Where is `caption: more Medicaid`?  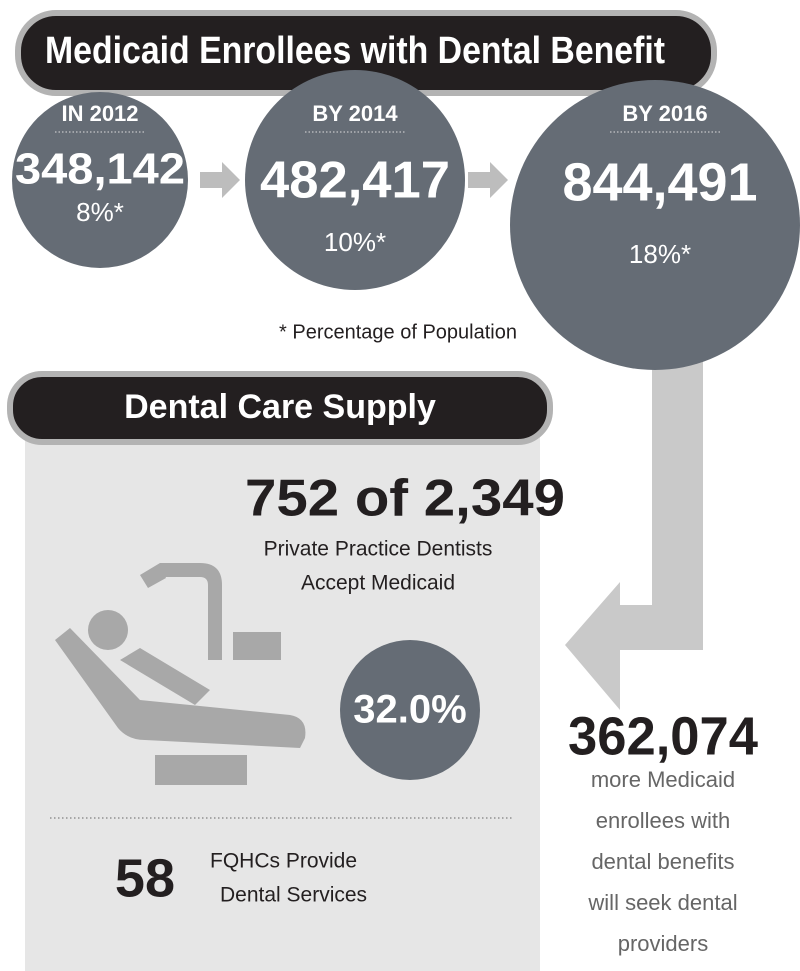 caption: more Medicaid is located at coordinates (663, 779).